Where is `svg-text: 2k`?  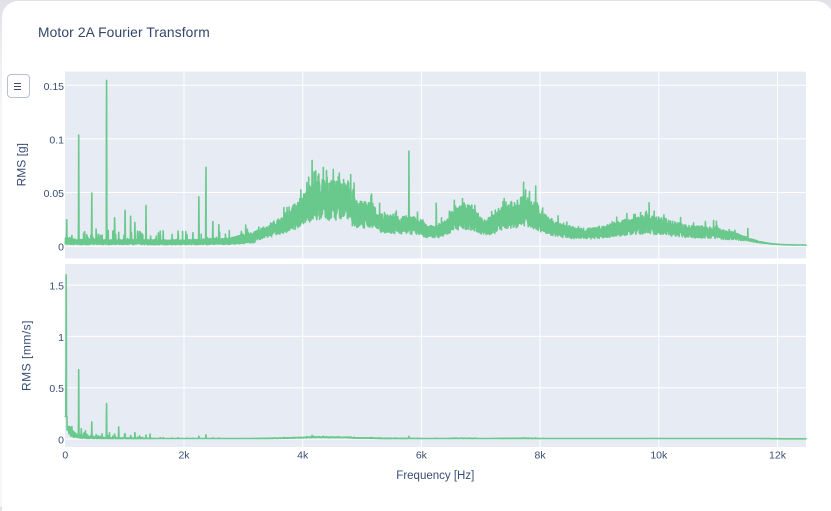 svg-text: 2k is located at coordinates (184, 456).